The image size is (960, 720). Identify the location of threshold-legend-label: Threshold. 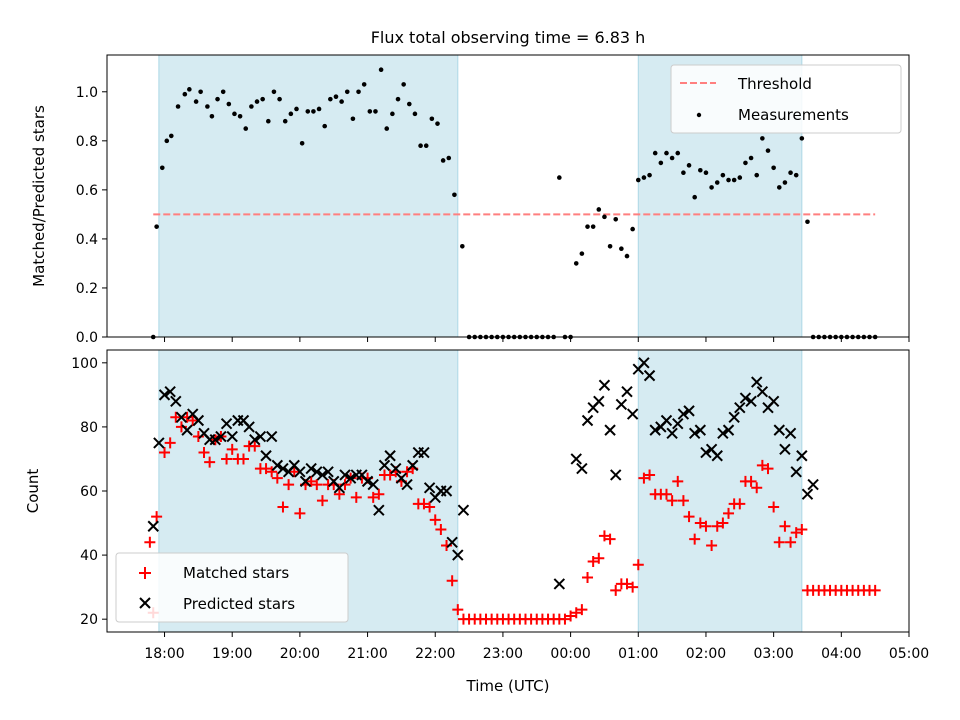
(774, 84).